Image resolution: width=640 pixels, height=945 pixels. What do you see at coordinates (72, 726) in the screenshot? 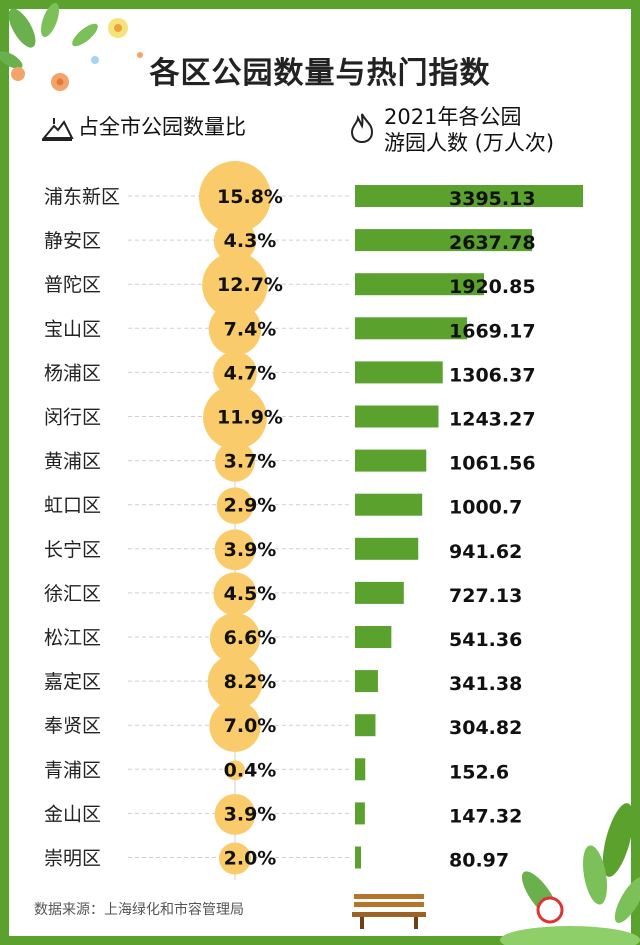
I see `district-label: 奉贤区` at bounding box center [72, 726].